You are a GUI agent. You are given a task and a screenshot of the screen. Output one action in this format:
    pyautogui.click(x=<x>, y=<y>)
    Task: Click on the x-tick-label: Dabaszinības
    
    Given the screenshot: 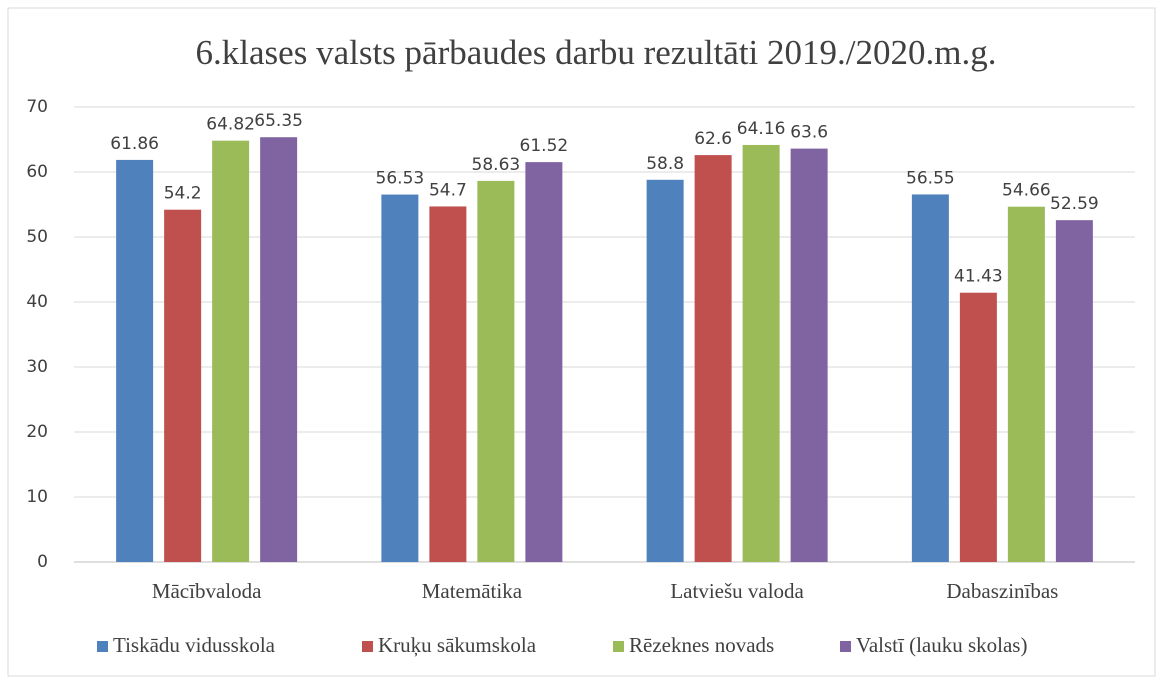 What is the action you would take?
    pyautogui.click(x=1002, y=591)
    